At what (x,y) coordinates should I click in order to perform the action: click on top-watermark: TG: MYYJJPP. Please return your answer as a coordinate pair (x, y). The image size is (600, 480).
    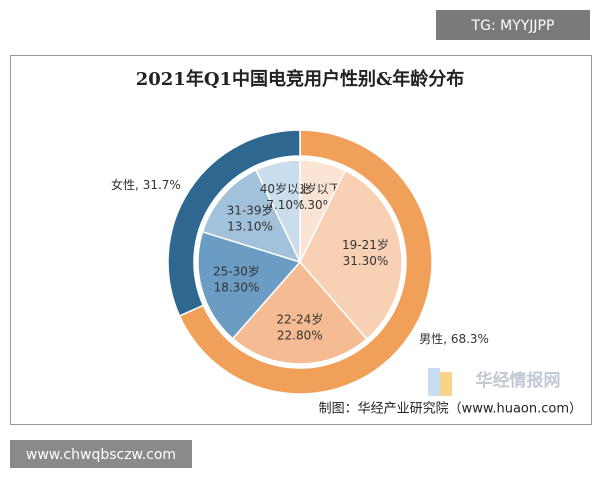
    Looking at the image, I should click on (513, 26).